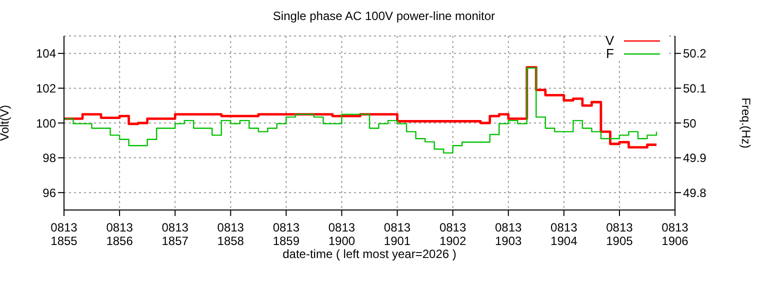 This screenshot has width=768, height=288. Describe the element at coordinates (675, 234) in the screenshot. I see `x-tick-label: 0813 1906` at that location.